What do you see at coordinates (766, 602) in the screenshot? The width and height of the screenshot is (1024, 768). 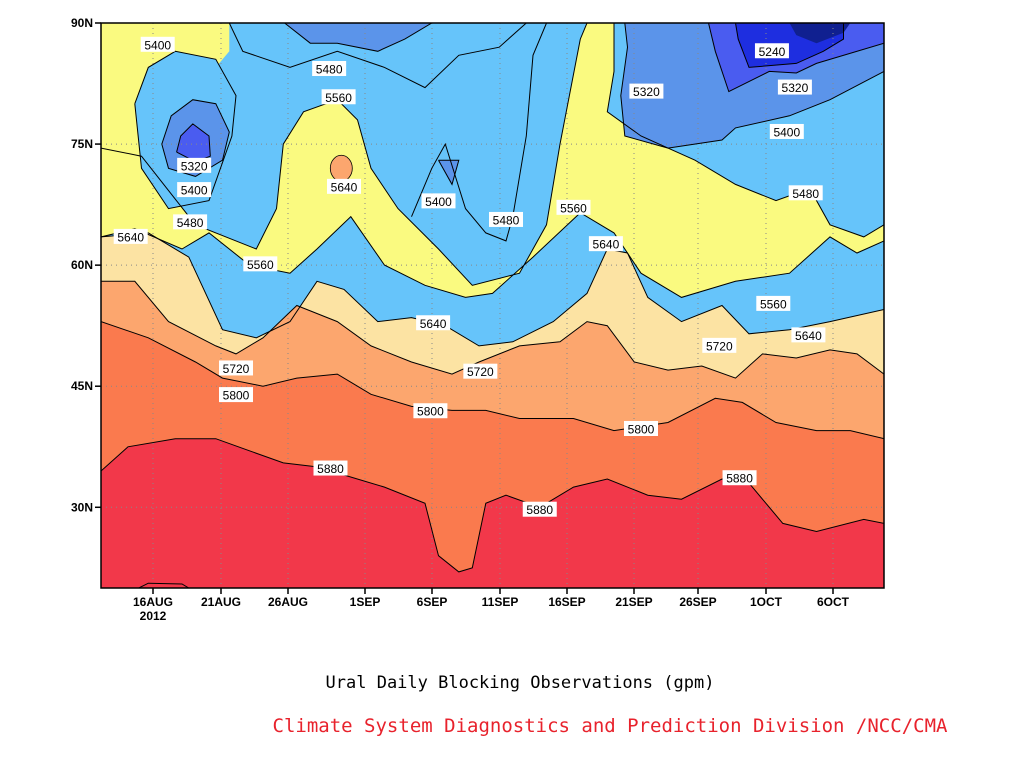 I see `x-tick-label: 1OCT` at bounding box center [766, 602].